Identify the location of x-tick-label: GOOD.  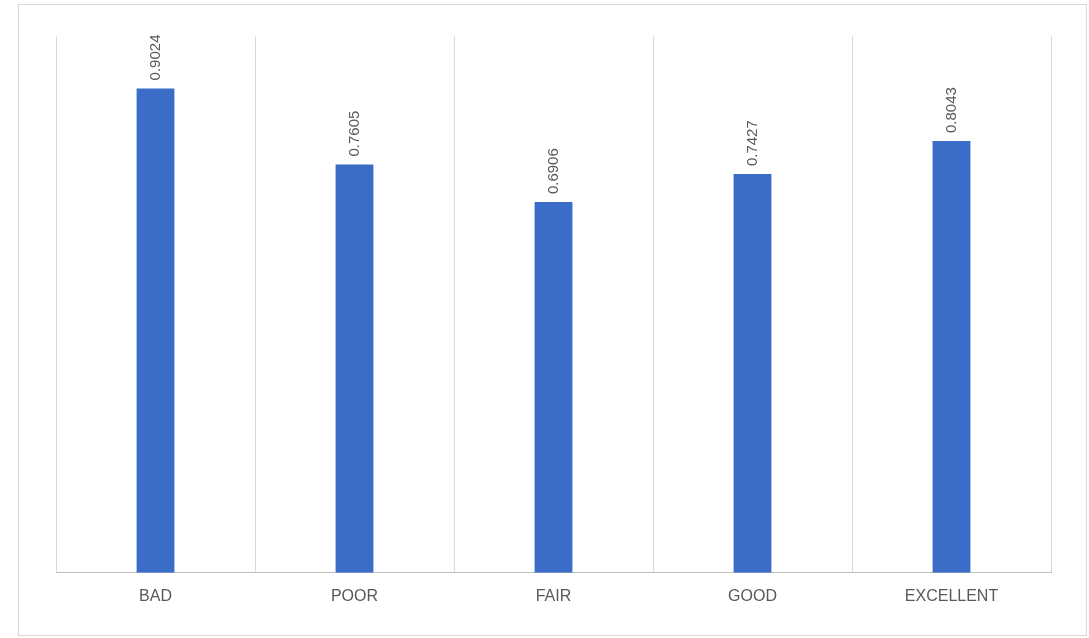
(752, 595).